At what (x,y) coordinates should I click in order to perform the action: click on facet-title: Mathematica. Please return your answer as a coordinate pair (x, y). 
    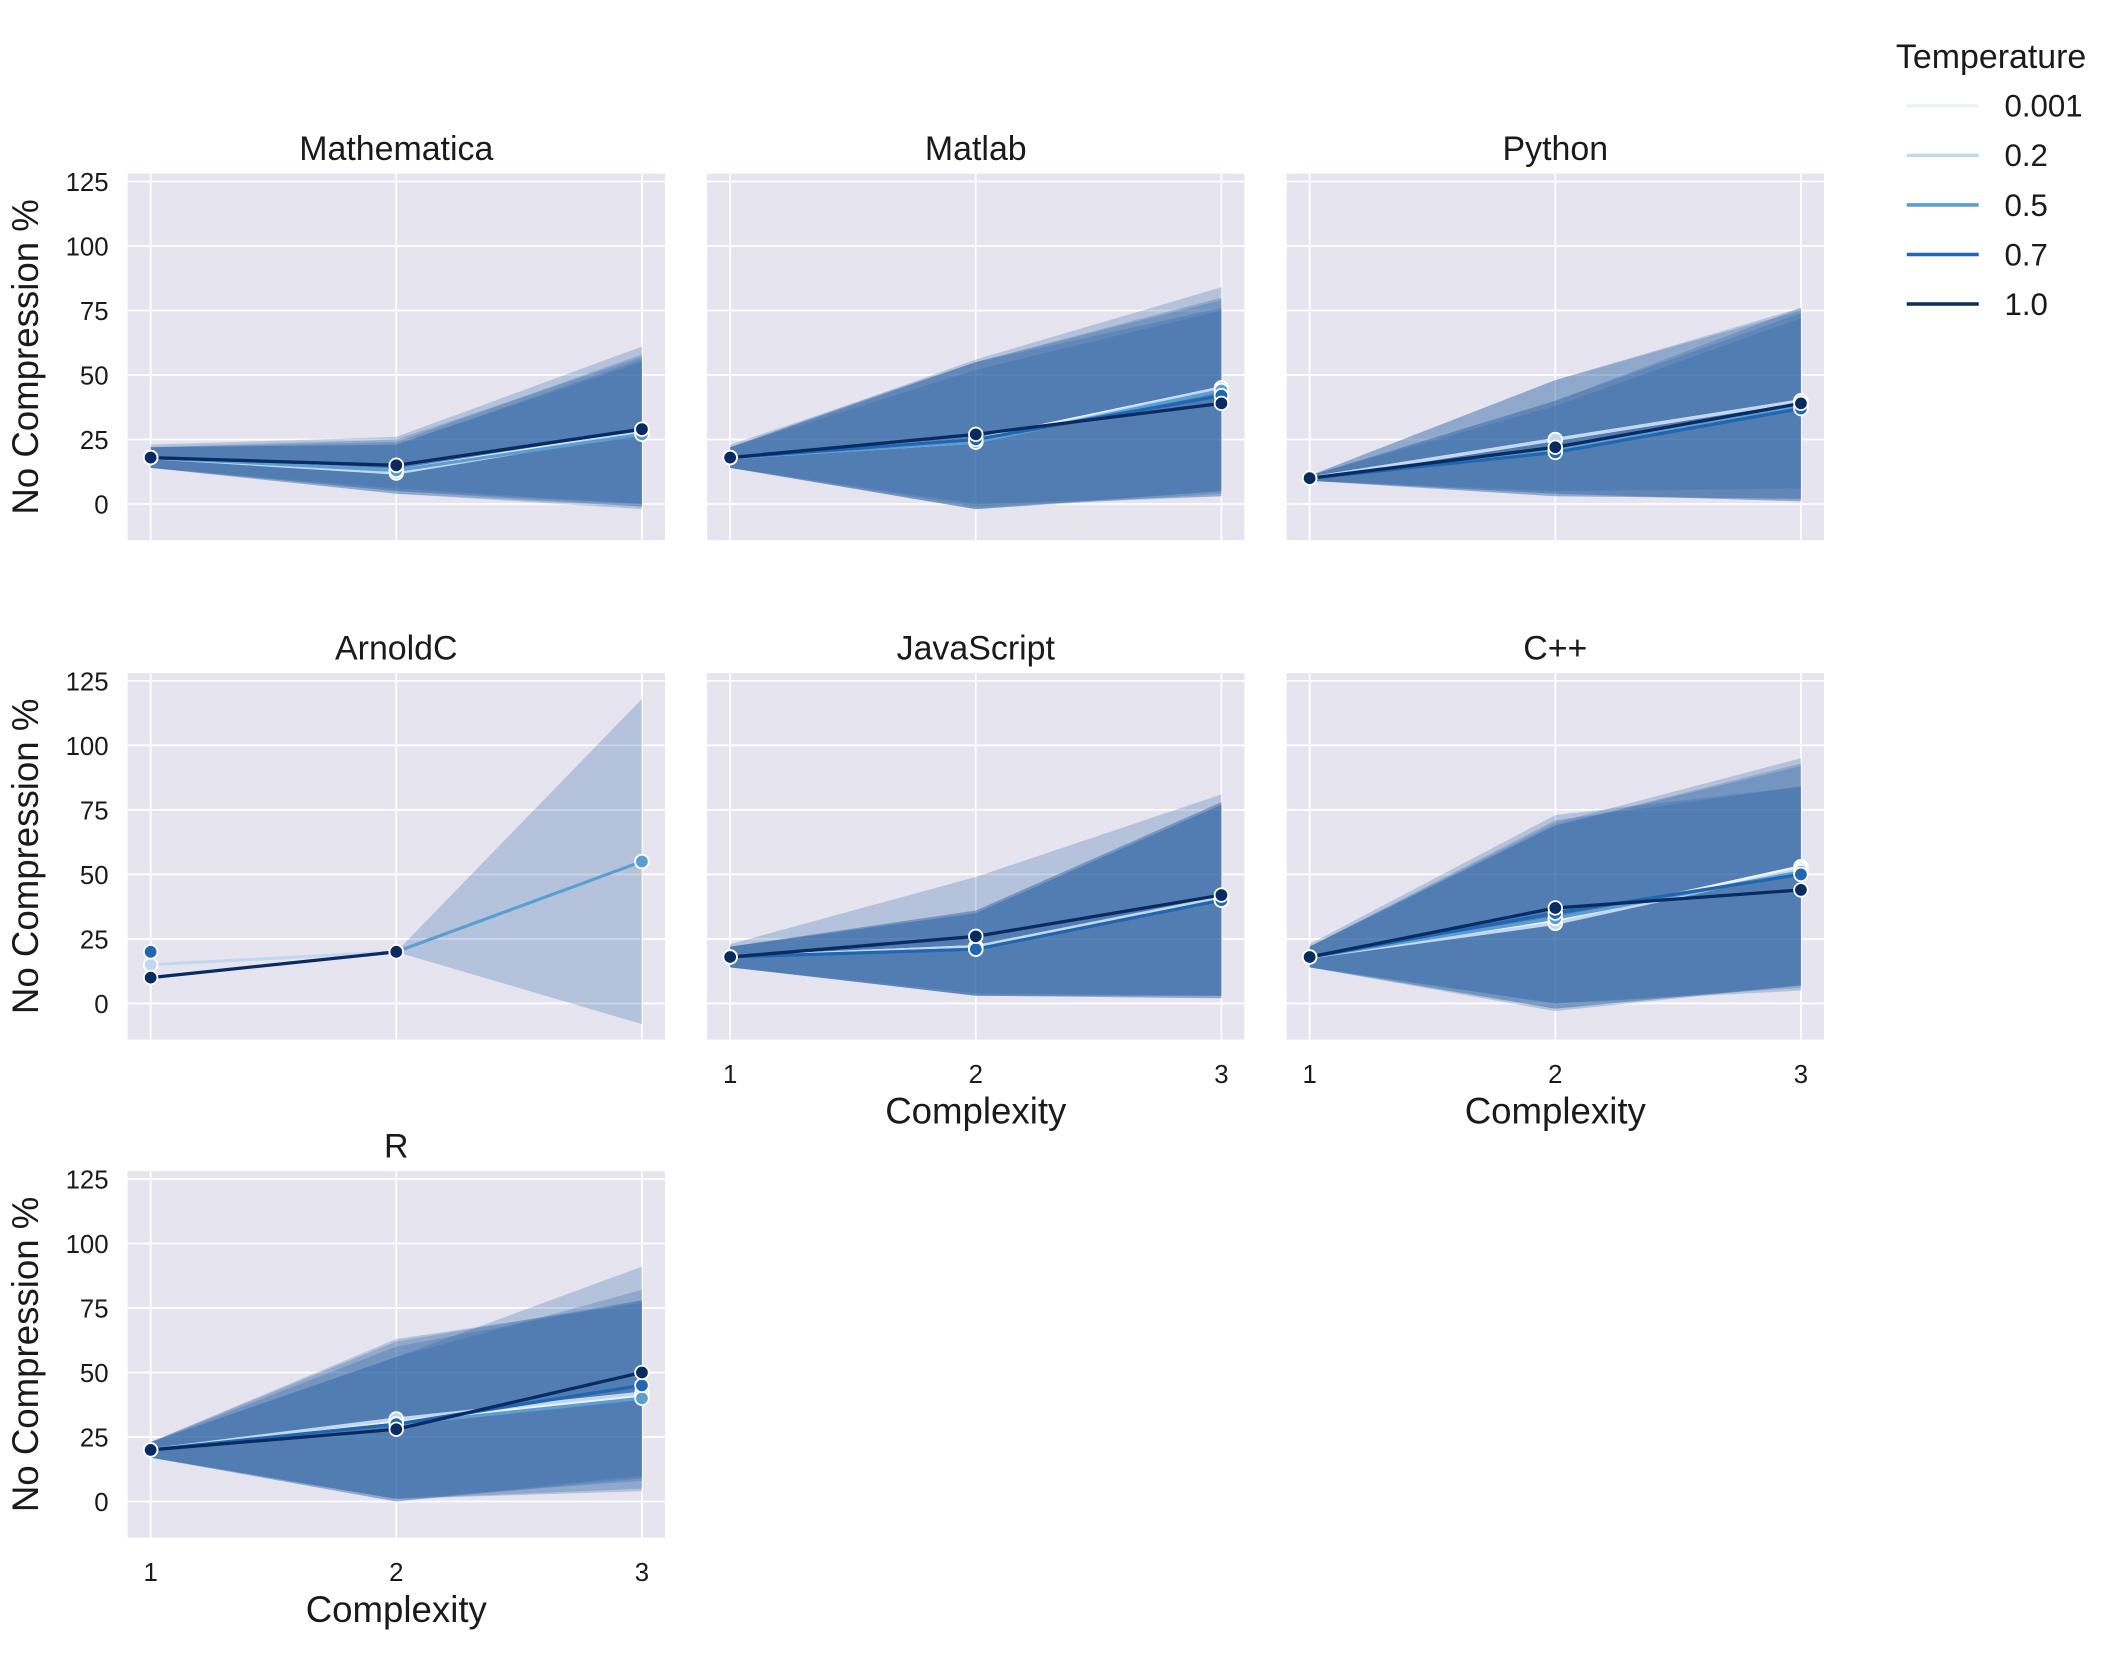
    Looking at the image, I should click on (396, 149).